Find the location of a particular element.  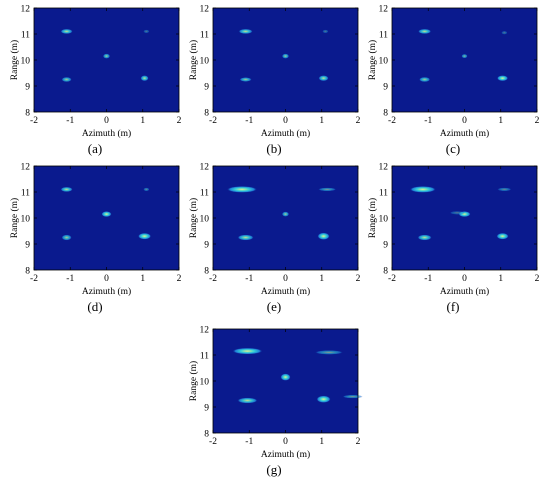

figure-panel: -2 -1 0 1 2 8 9 10 11 12 Azimuth (m) Range (m) (f) is located at coordinates (453, 240).